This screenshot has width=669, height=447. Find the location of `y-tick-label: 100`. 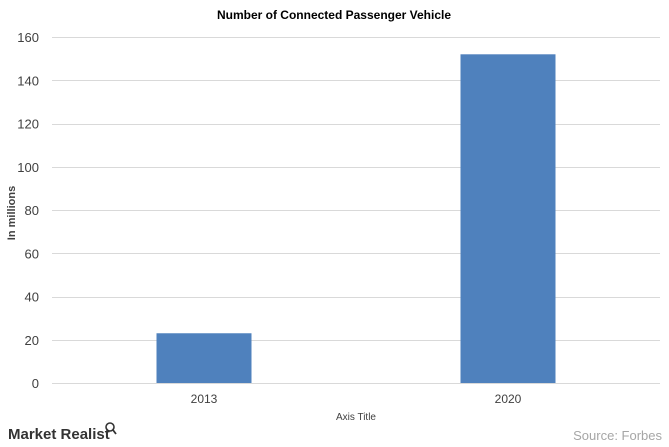

y-tick-label: 100 is located at coordinates (28, 167).